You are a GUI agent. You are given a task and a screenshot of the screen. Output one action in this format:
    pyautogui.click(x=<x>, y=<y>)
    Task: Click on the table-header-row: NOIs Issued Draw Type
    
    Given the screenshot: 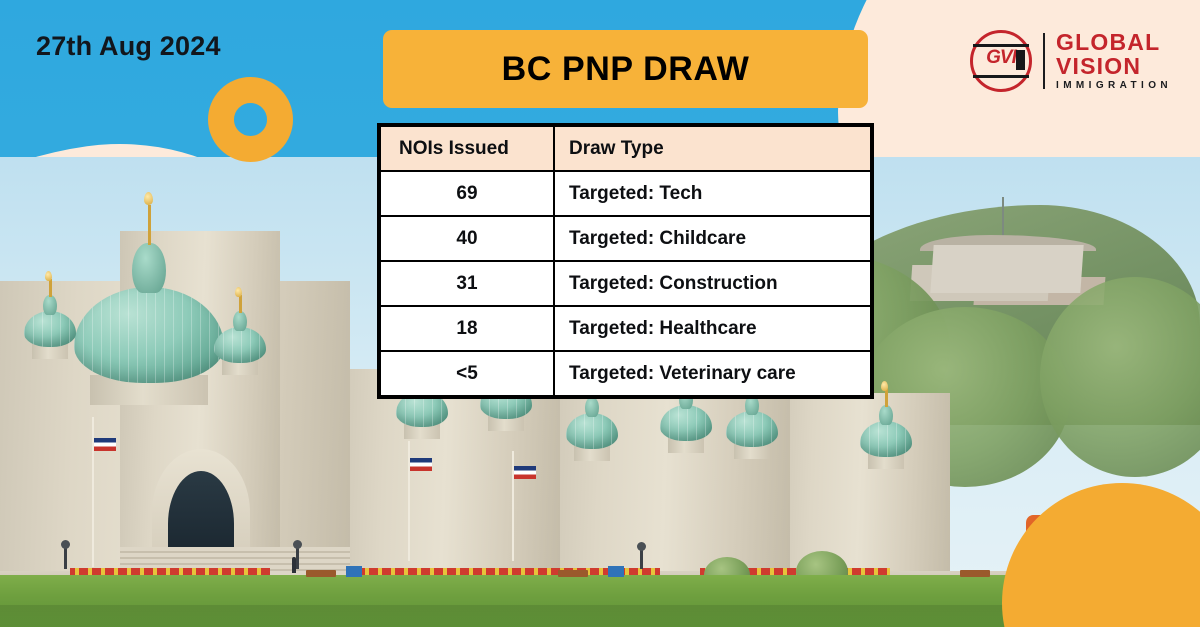 What is the action you would take?
    pyautogui.click(x=625, y=148)
    